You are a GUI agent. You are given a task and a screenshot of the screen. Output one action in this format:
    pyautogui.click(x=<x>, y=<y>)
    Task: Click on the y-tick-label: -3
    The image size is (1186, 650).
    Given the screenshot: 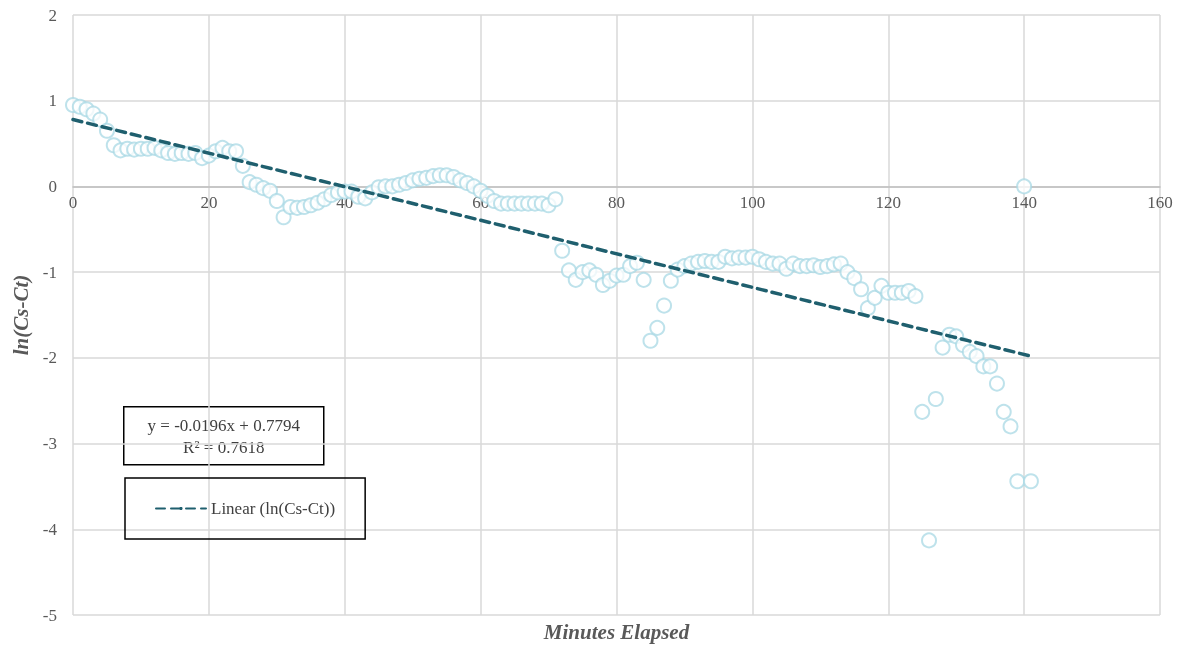 What is the action you would take?
    pyautogui.click(x=49, y=444)
    